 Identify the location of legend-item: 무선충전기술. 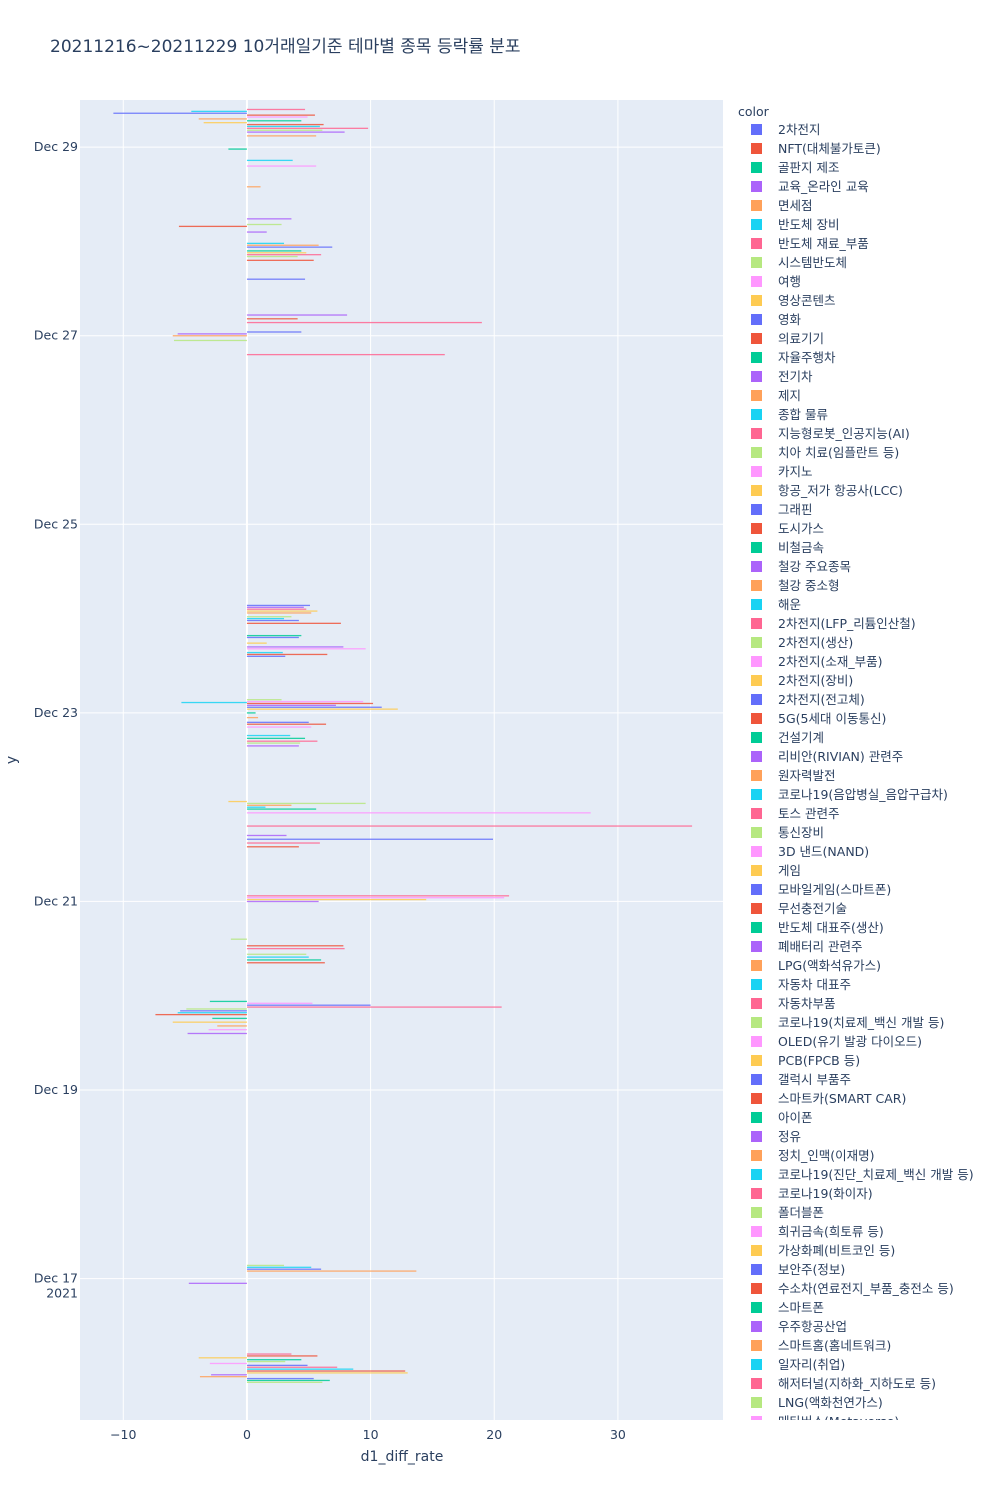
(869, 908).